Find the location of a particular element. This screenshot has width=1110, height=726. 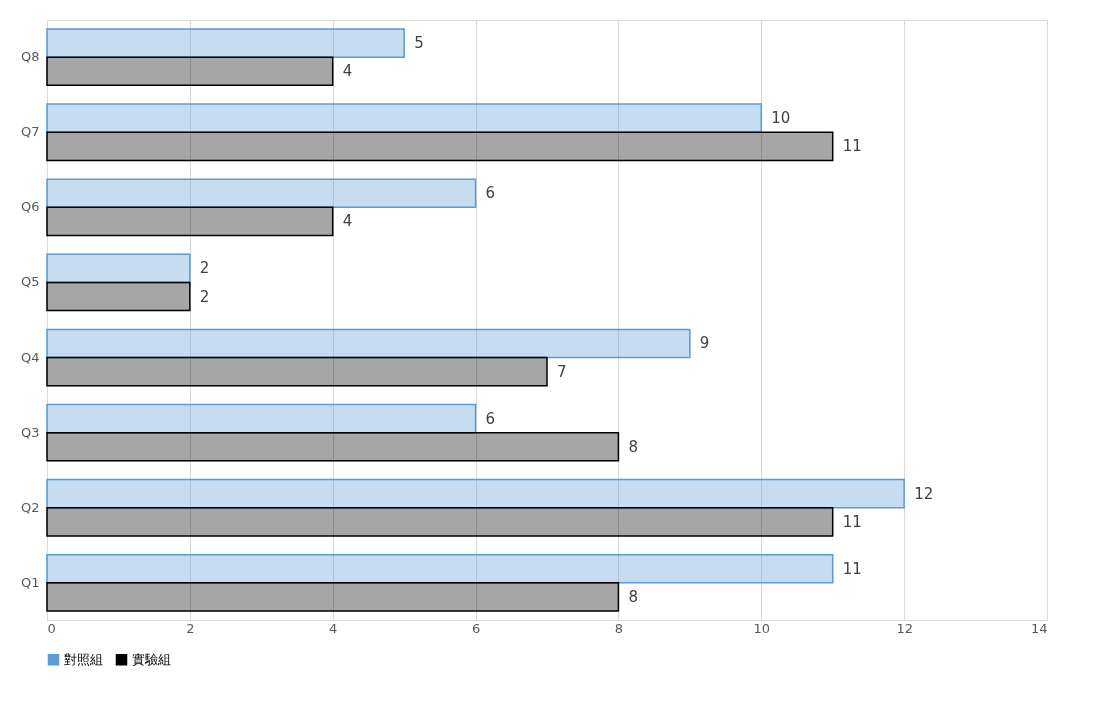

data-label: 5 is located at coordinates (419, 43).